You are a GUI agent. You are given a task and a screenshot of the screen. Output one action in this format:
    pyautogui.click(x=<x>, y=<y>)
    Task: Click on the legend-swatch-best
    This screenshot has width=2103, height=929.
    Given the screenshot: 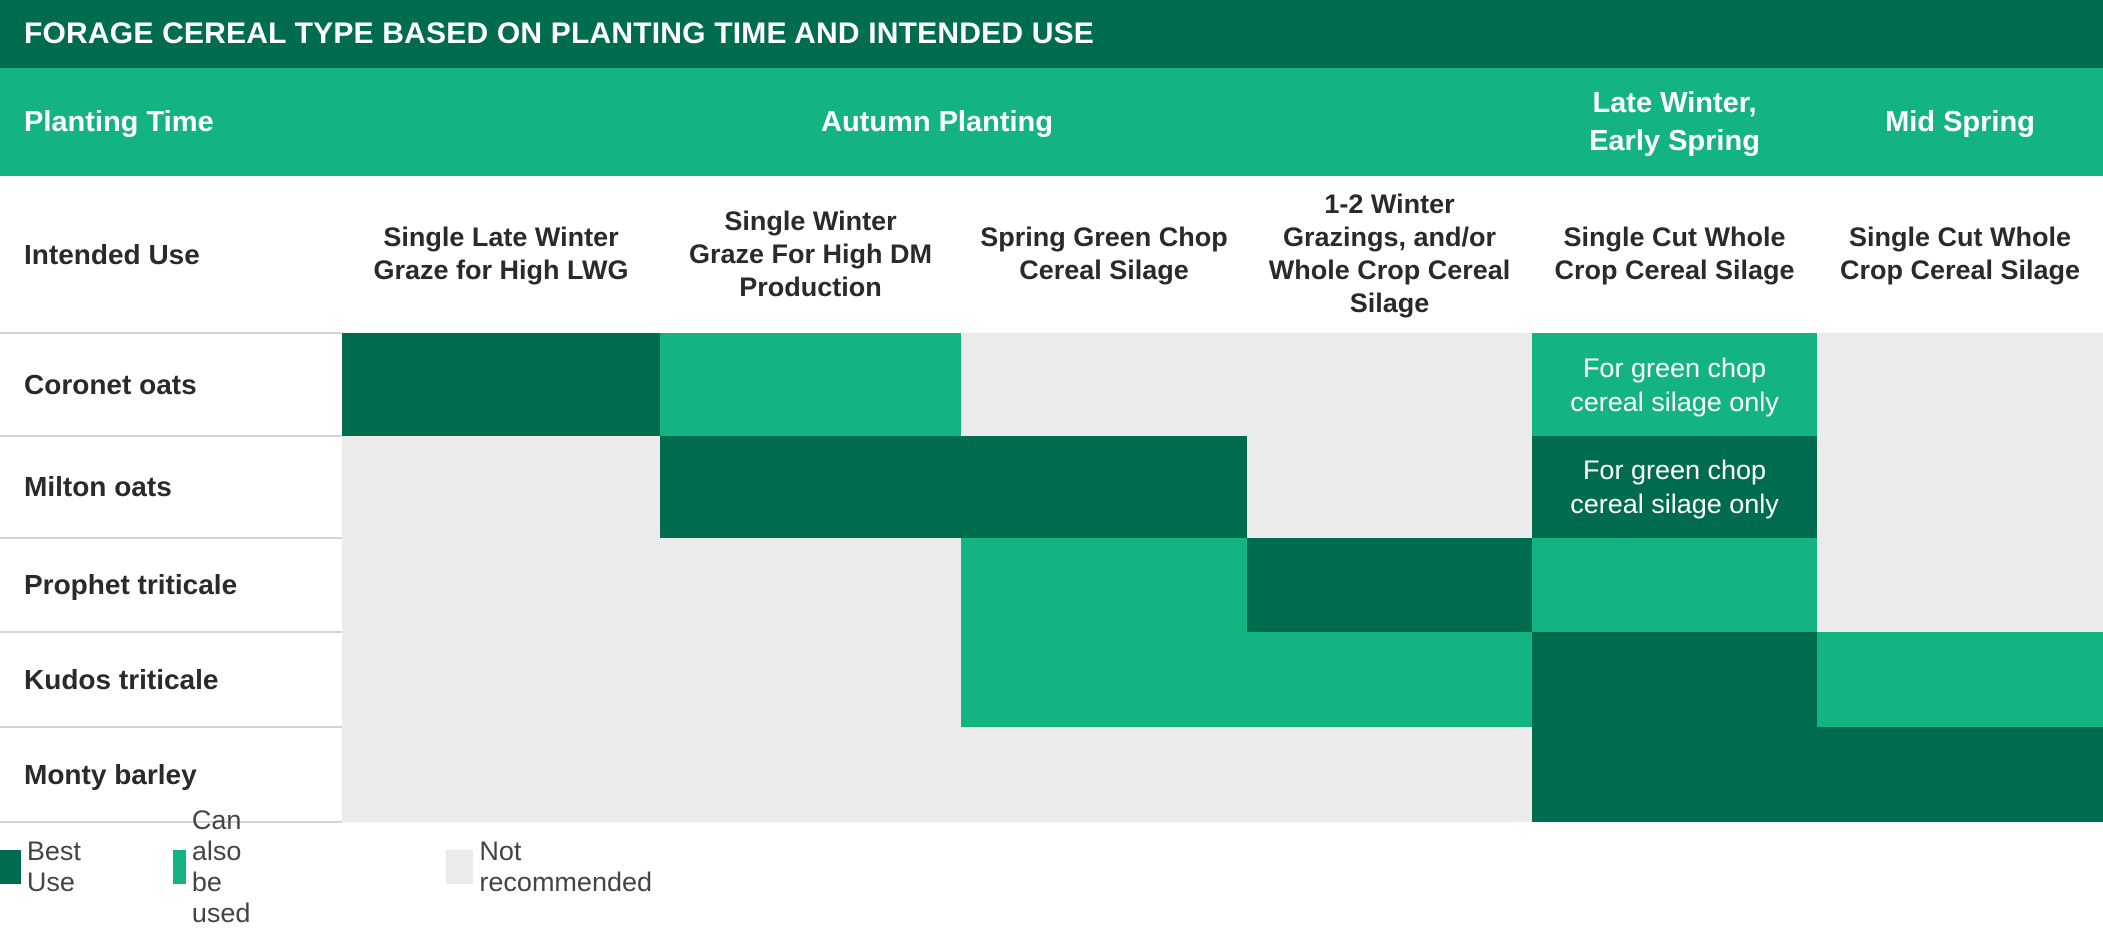 What is the action you would take?
    pyautogui.click(x=10, y=867)
    